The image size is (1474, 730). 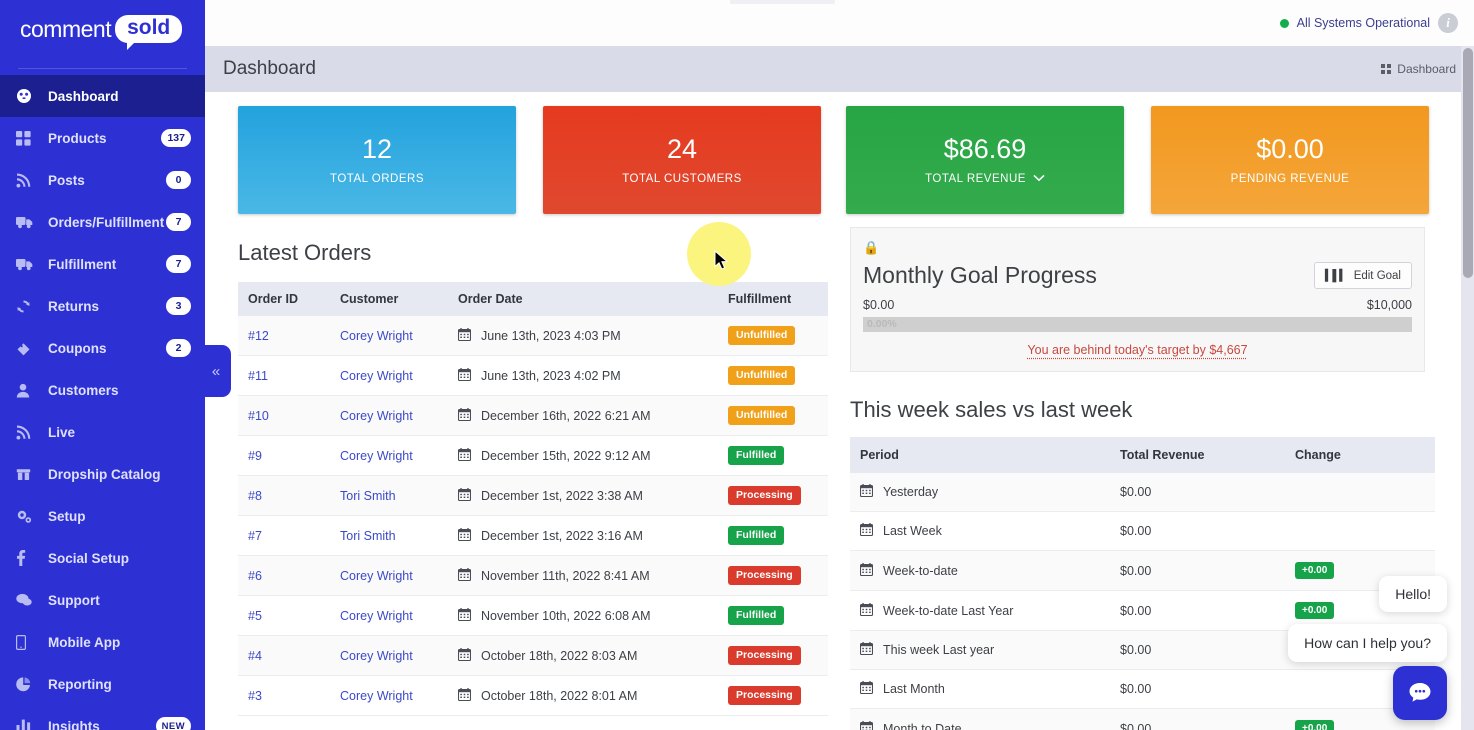 I want to click on system-status: All Systems Operational i, so click(x=1368, y=23).